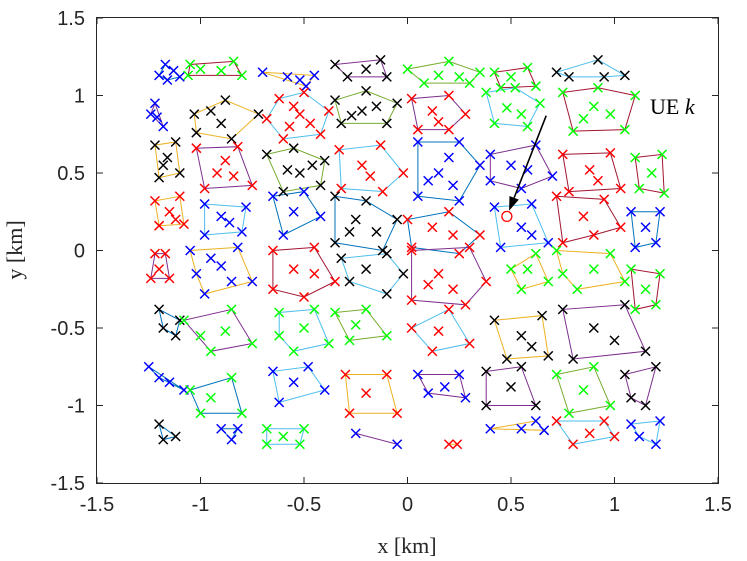 The height and width of the screenshot is (561, 747). I want to click on y-tick-label: 0.5, so click(71, 174).